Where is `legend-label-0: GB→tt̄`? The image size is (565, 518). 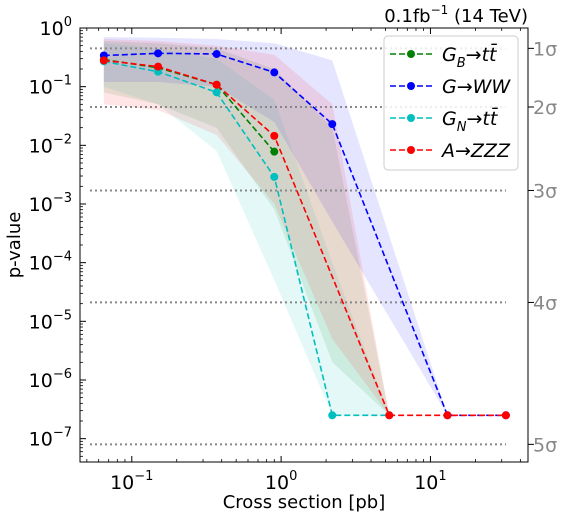 legend-label-0: GB→tt̄ is located at coordinates (470, 56).